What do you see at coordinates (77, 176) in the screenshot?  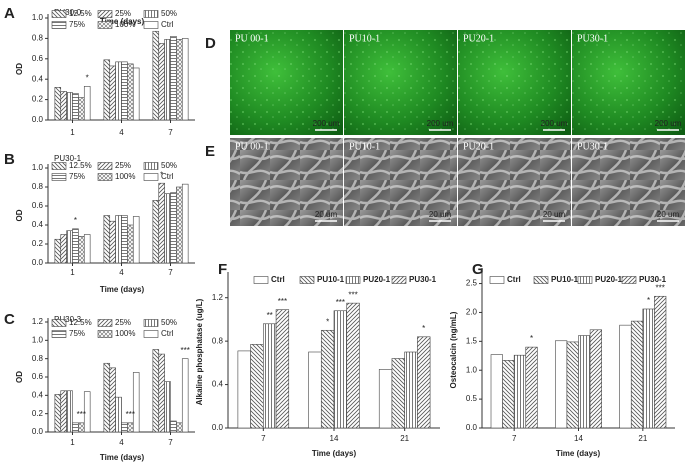 I see `legend-label: 75%` at bounding box center [77, 176].